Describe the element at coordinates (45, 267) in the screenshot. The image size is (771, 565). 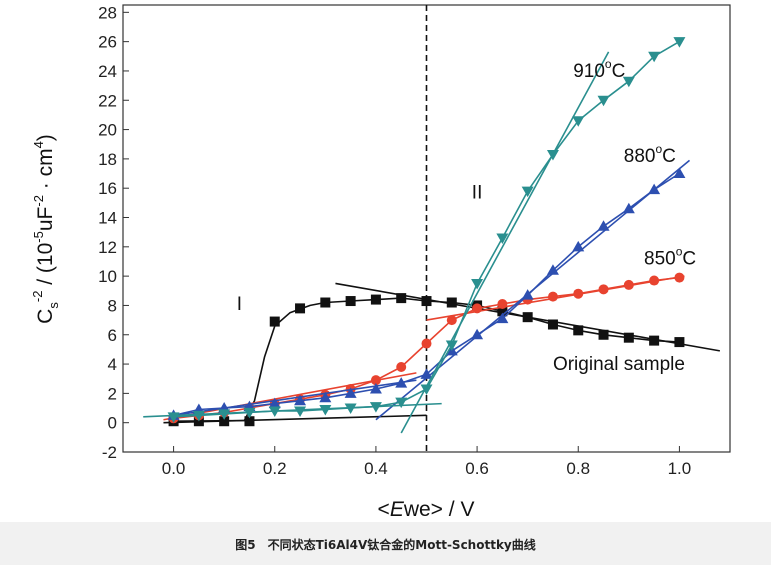
I see `y-axis-title-mid1: / (10` at that location.